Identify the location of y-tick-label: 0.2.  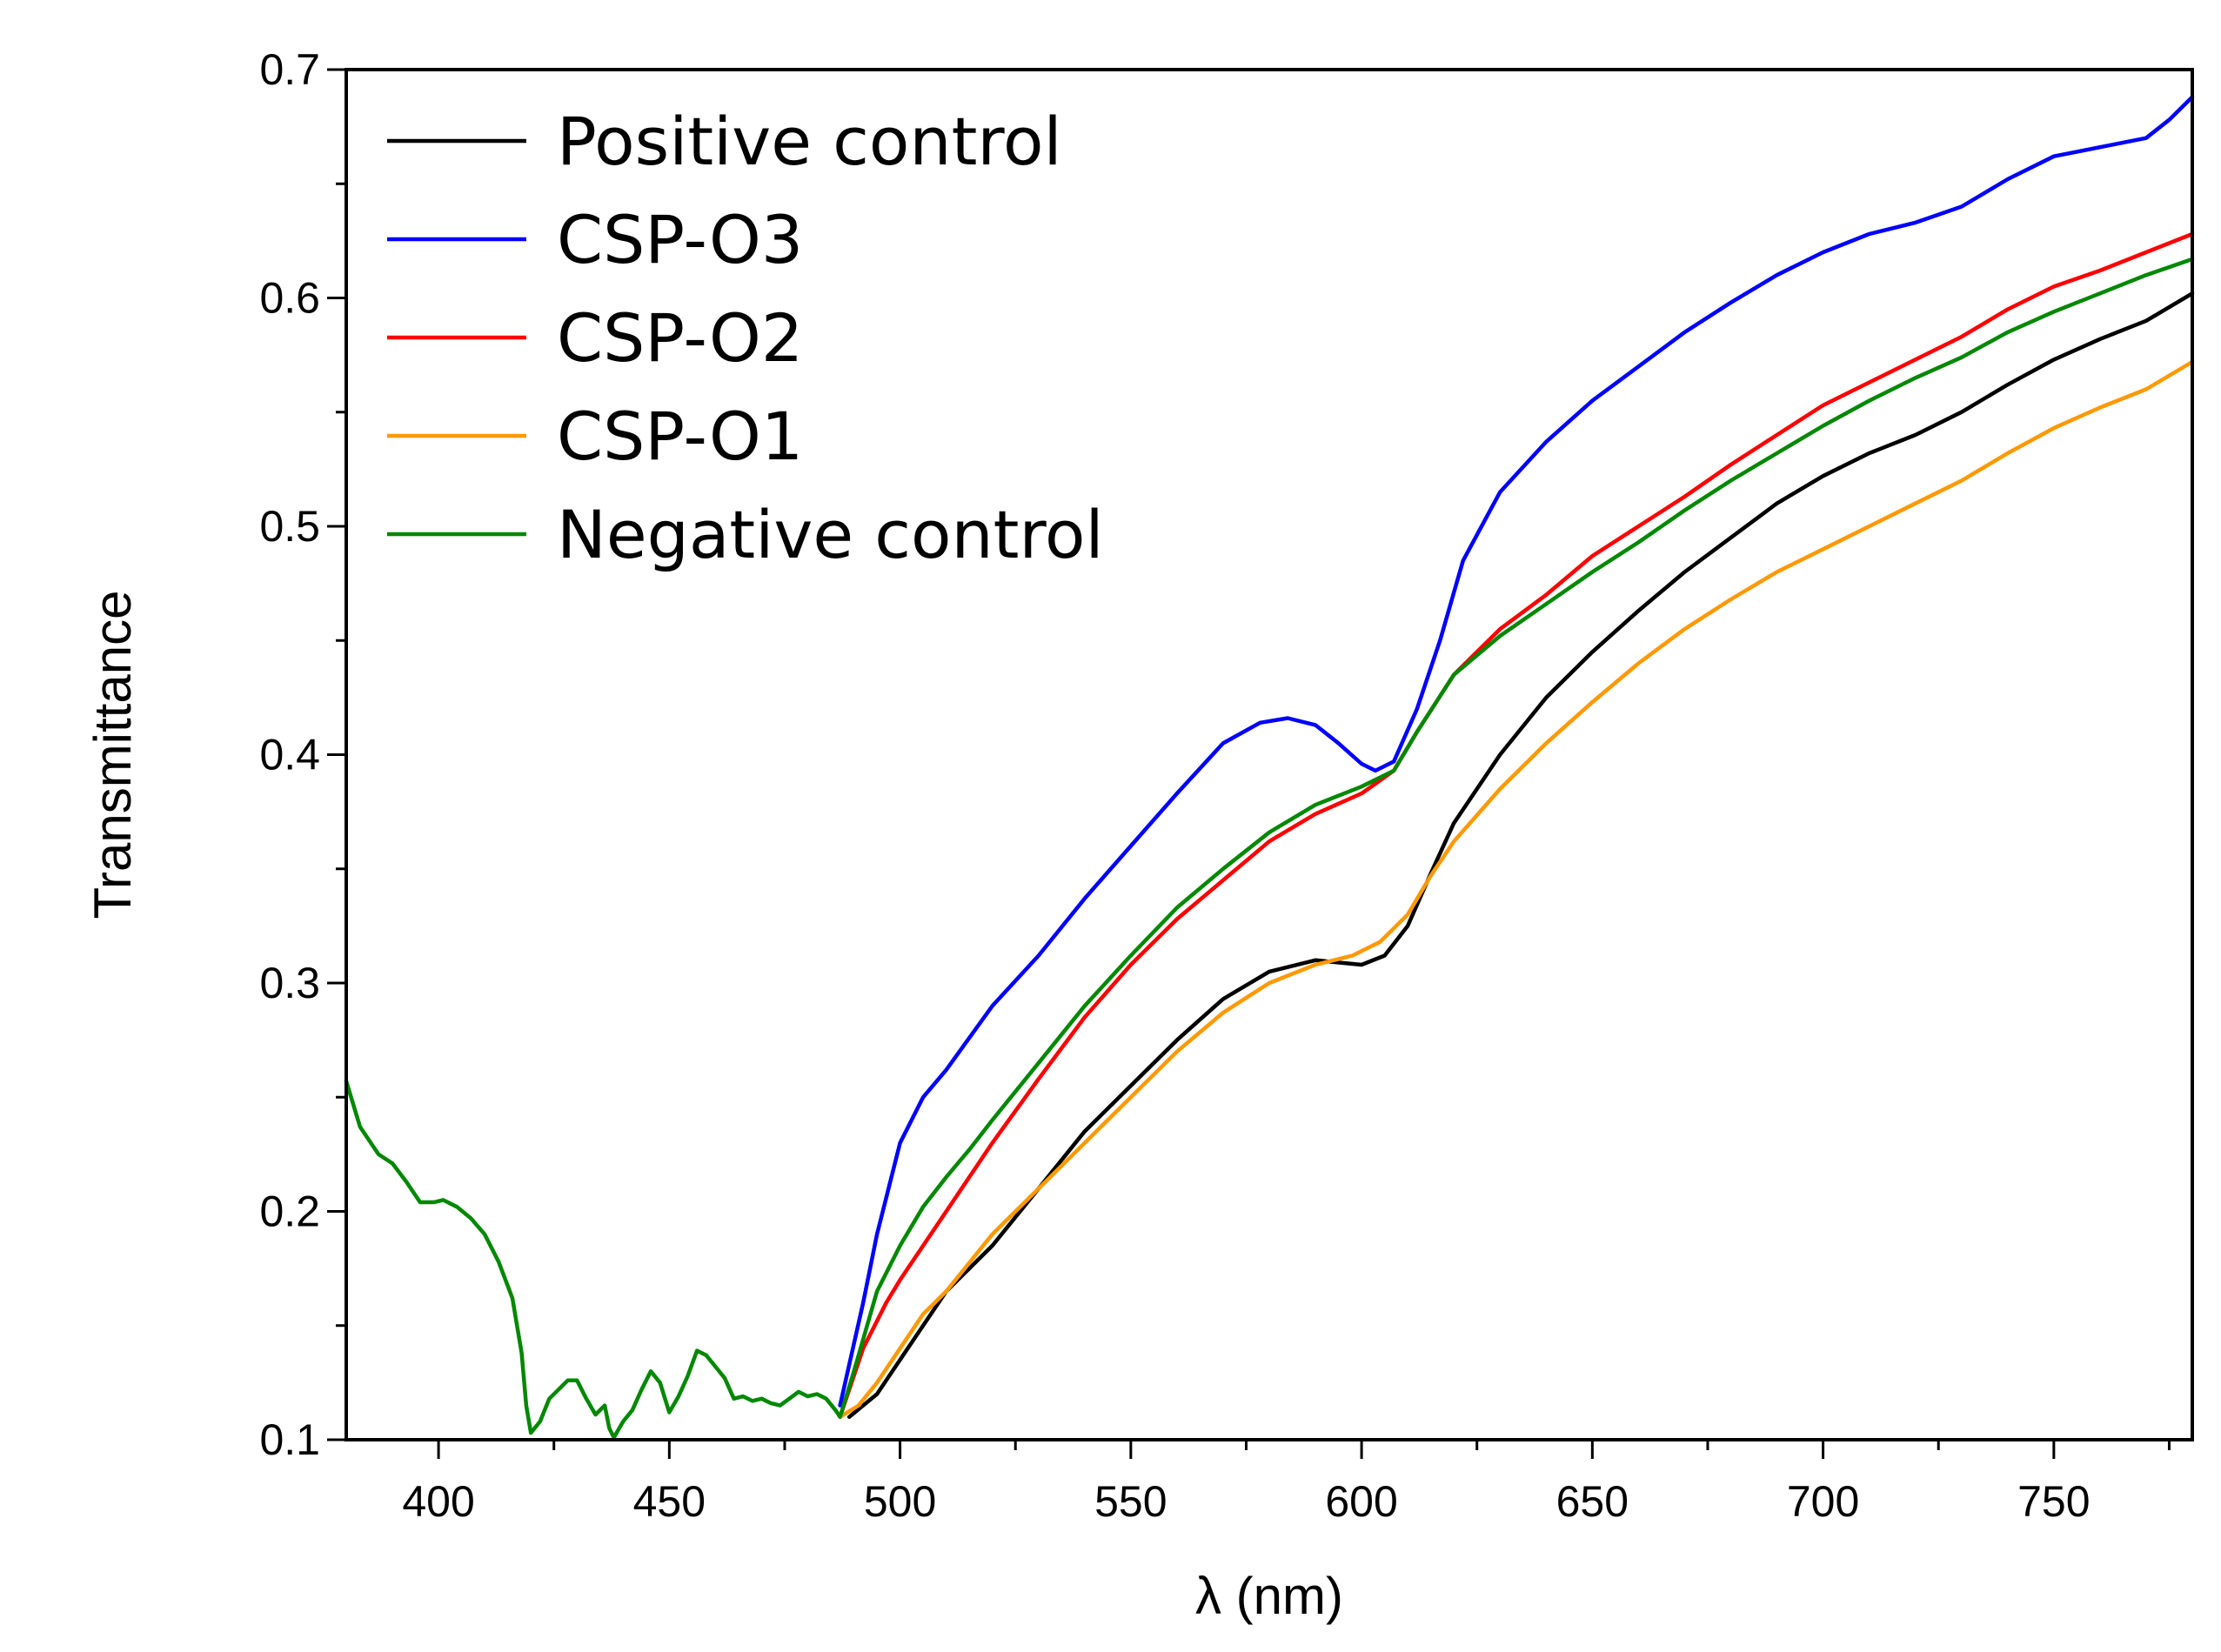
(290, 1211).